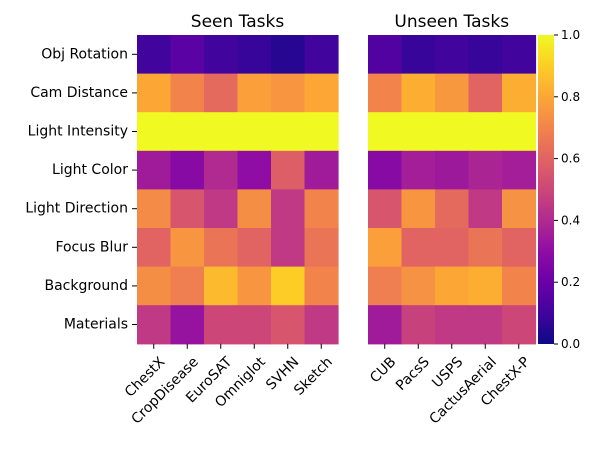 The width and height of the screenshot is (598, 453). I want to click on cell-unseen-tasks-light-direction-chestx-p, so click(519, 209).